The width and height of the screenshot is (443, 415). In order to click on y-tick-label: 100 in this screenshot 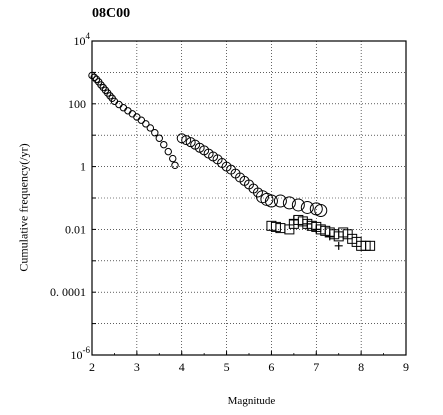, I will do `click(77, 104)`.